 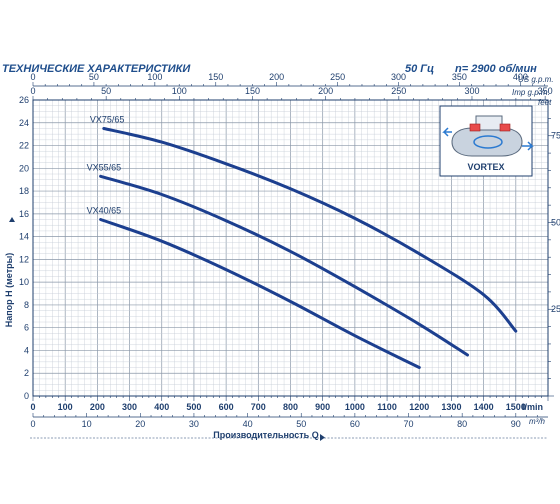 I want to click on imp-gpm-tick-label: 0, so click(x=32, y=91).